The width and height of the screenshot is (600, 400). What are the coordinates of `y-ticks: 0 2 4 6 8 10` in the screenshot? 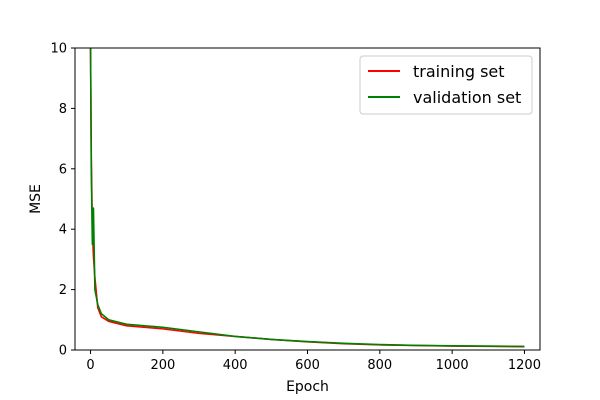 It's located at (62, 200).